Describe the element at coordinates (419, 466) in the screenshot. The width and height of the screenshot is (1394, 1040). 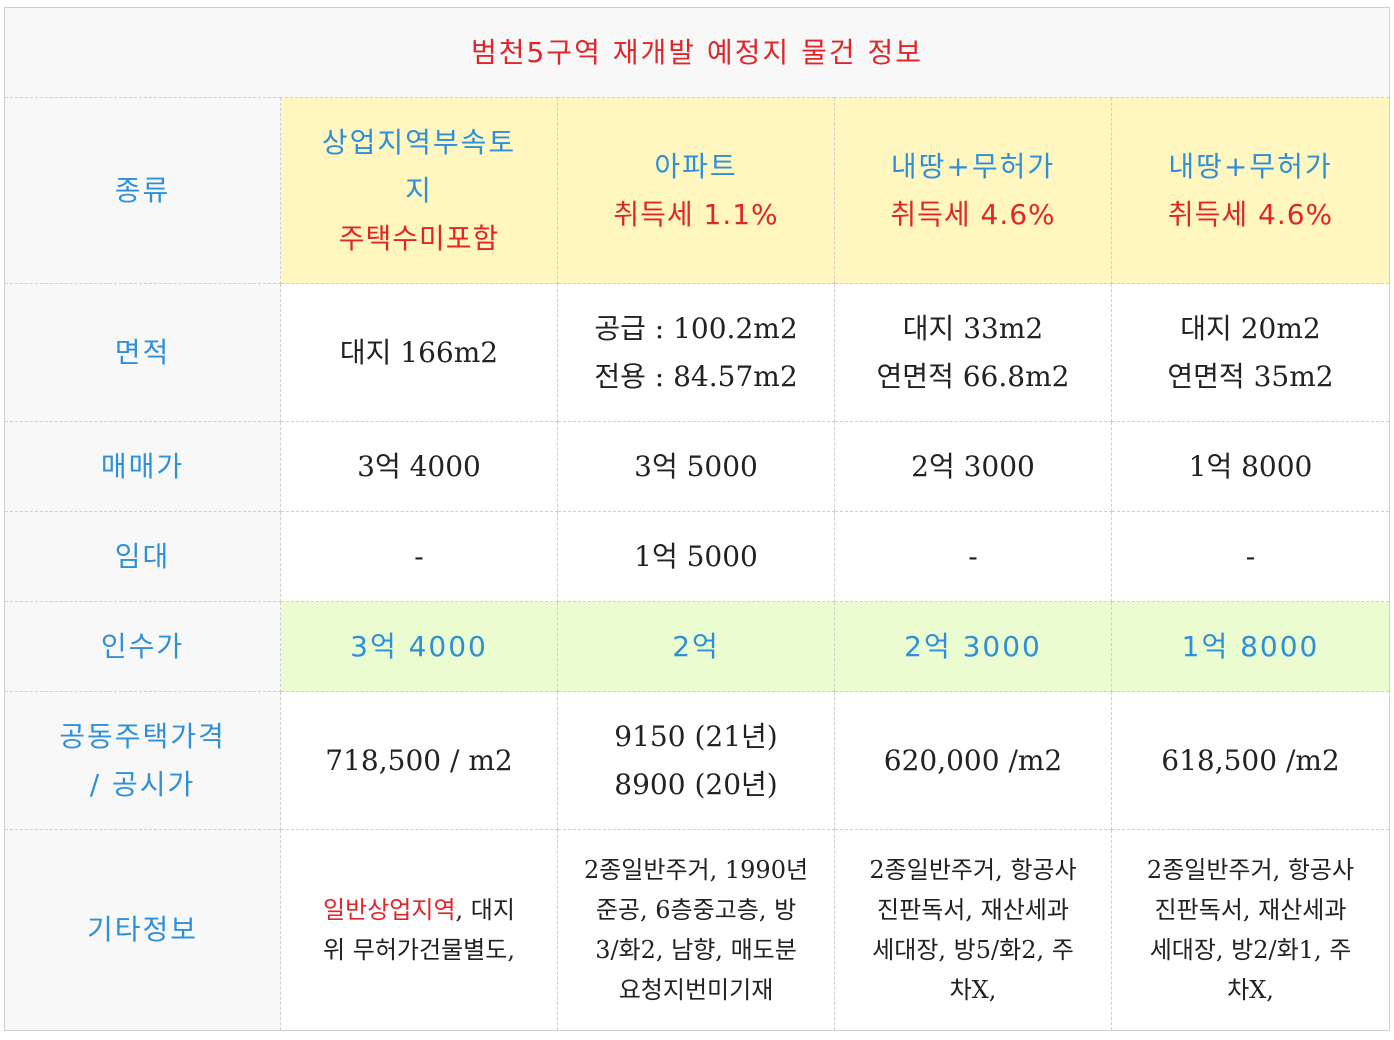
I see `price-cell-1: 3억 4000` at that location.